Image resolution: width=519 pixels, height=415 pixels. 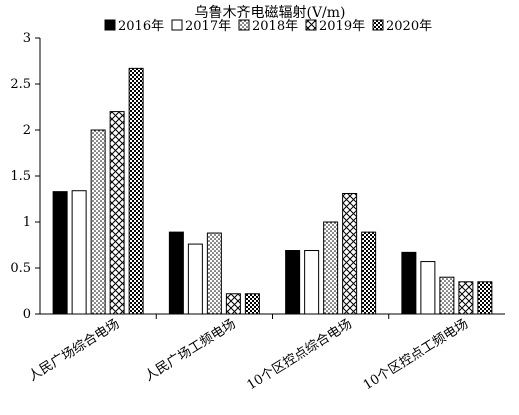 What do you see at coordinates (20, 268) in the screenshot?
I see `y-tick-label: 0.5` at bounding box center [20, 268].